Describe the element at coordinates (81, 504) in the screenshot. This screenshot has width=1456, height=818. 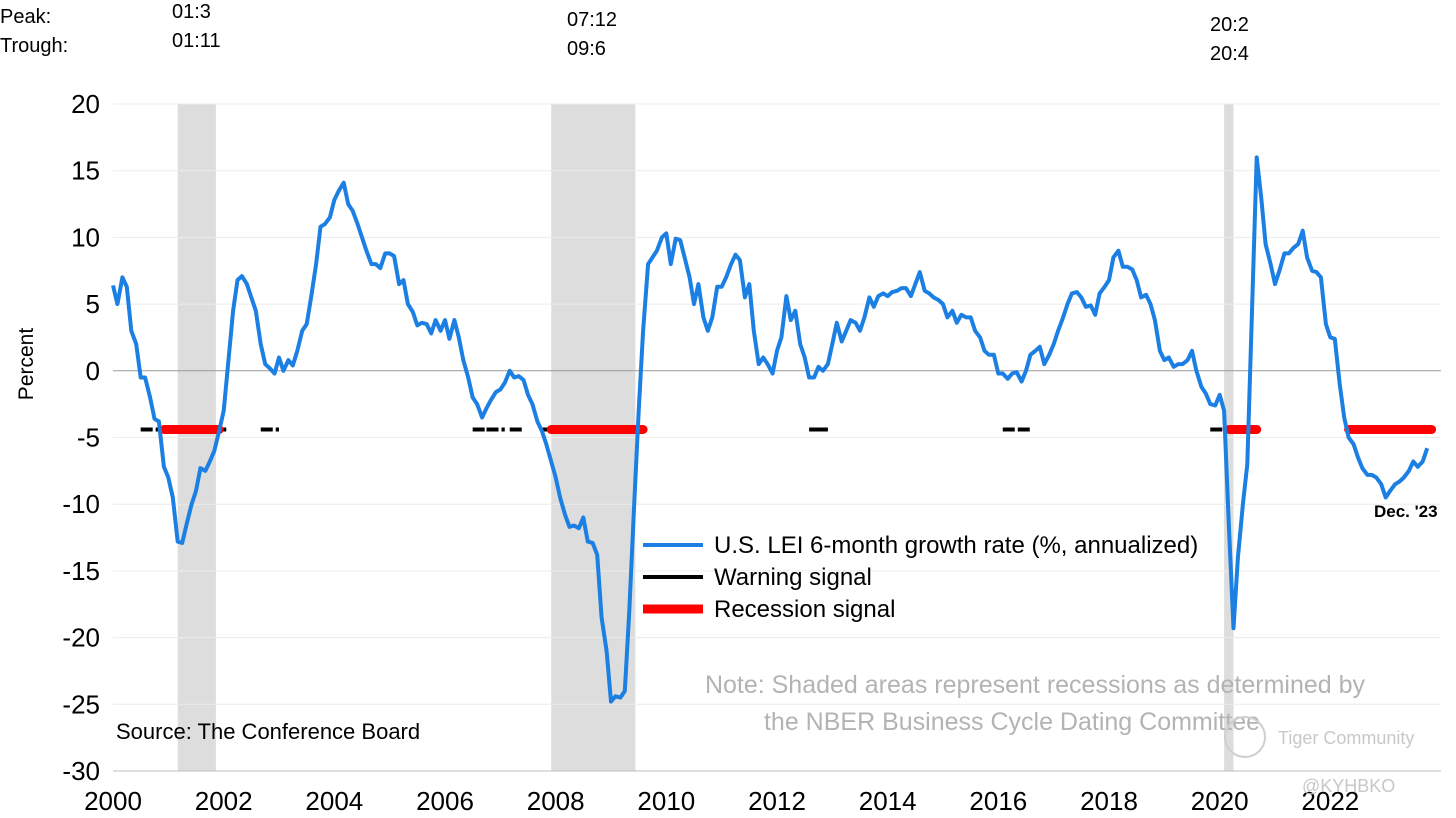
I see `y-tick-label: -10` at that location.